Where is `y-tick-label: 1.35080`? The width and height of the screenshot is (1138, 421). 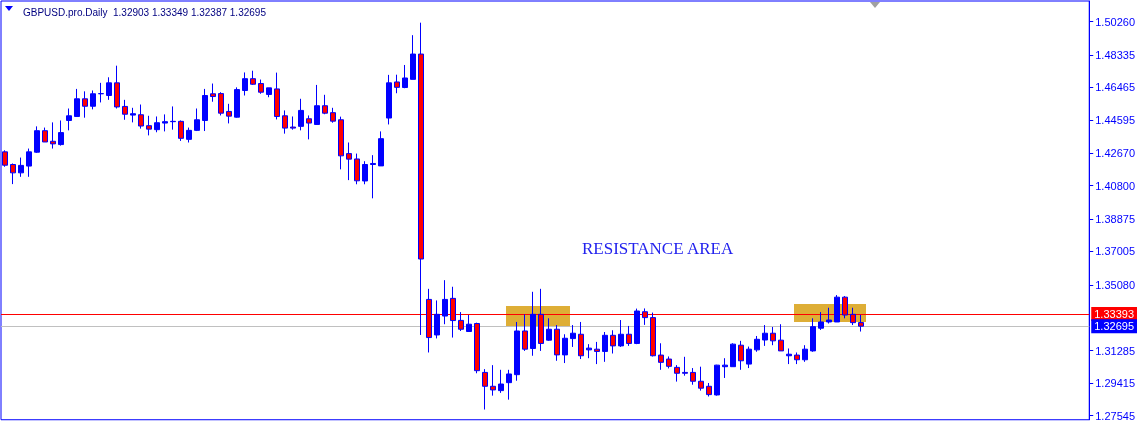 y-tick-label: 1.35080 is located at coordinates (1115, 284).